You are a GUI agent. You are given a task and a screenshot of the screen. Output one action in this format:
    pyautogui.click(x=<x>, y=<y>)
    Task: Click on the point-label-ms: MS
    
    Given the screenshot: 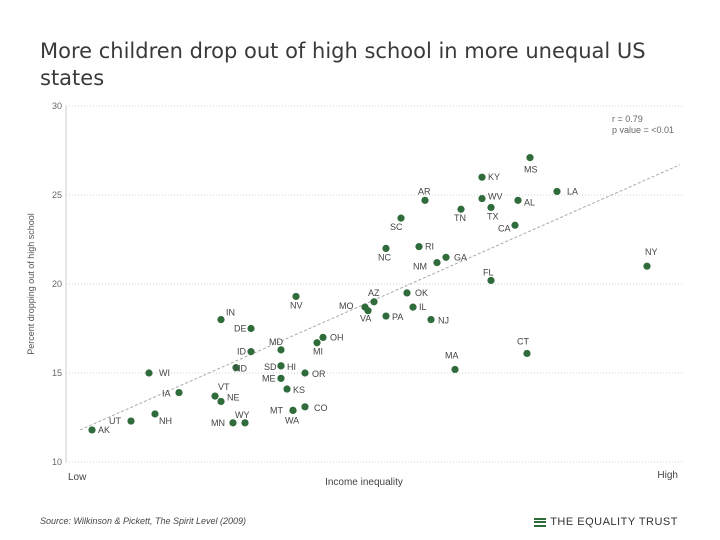 What is the action you would take?
    pyautogui.click(x=531, y=170)
    